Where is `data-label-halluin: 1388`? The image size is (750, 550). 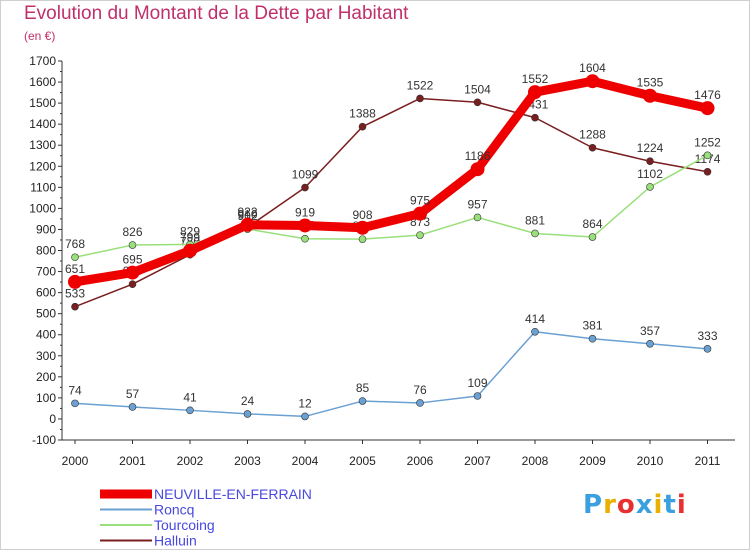 data-label-halluin: 1388 is located at coordinates (362, 114).